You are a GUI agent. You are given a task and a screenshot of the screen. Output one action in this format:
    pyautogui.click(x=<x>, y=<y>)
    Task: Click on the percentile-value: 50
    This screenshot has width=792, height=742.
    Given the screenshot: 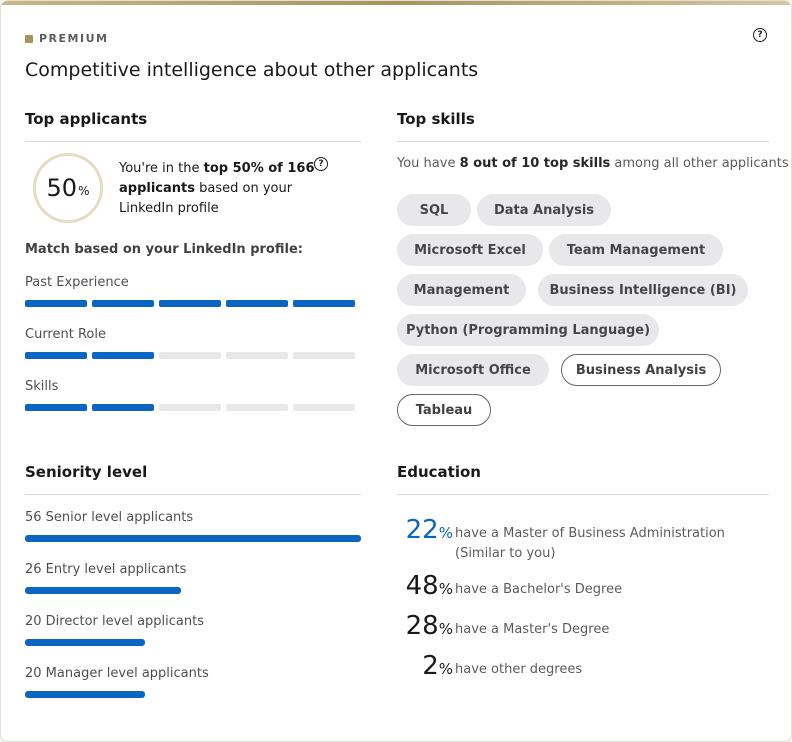 What is the action you would take?
    pyautogui.click(x=62, y=188)
    